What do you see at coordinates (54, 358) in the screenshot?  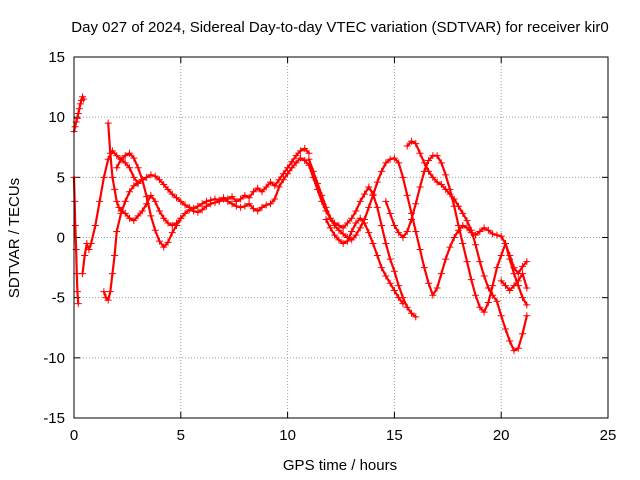 I see `y-tick-label: -10` at bounding box center [54, 358].